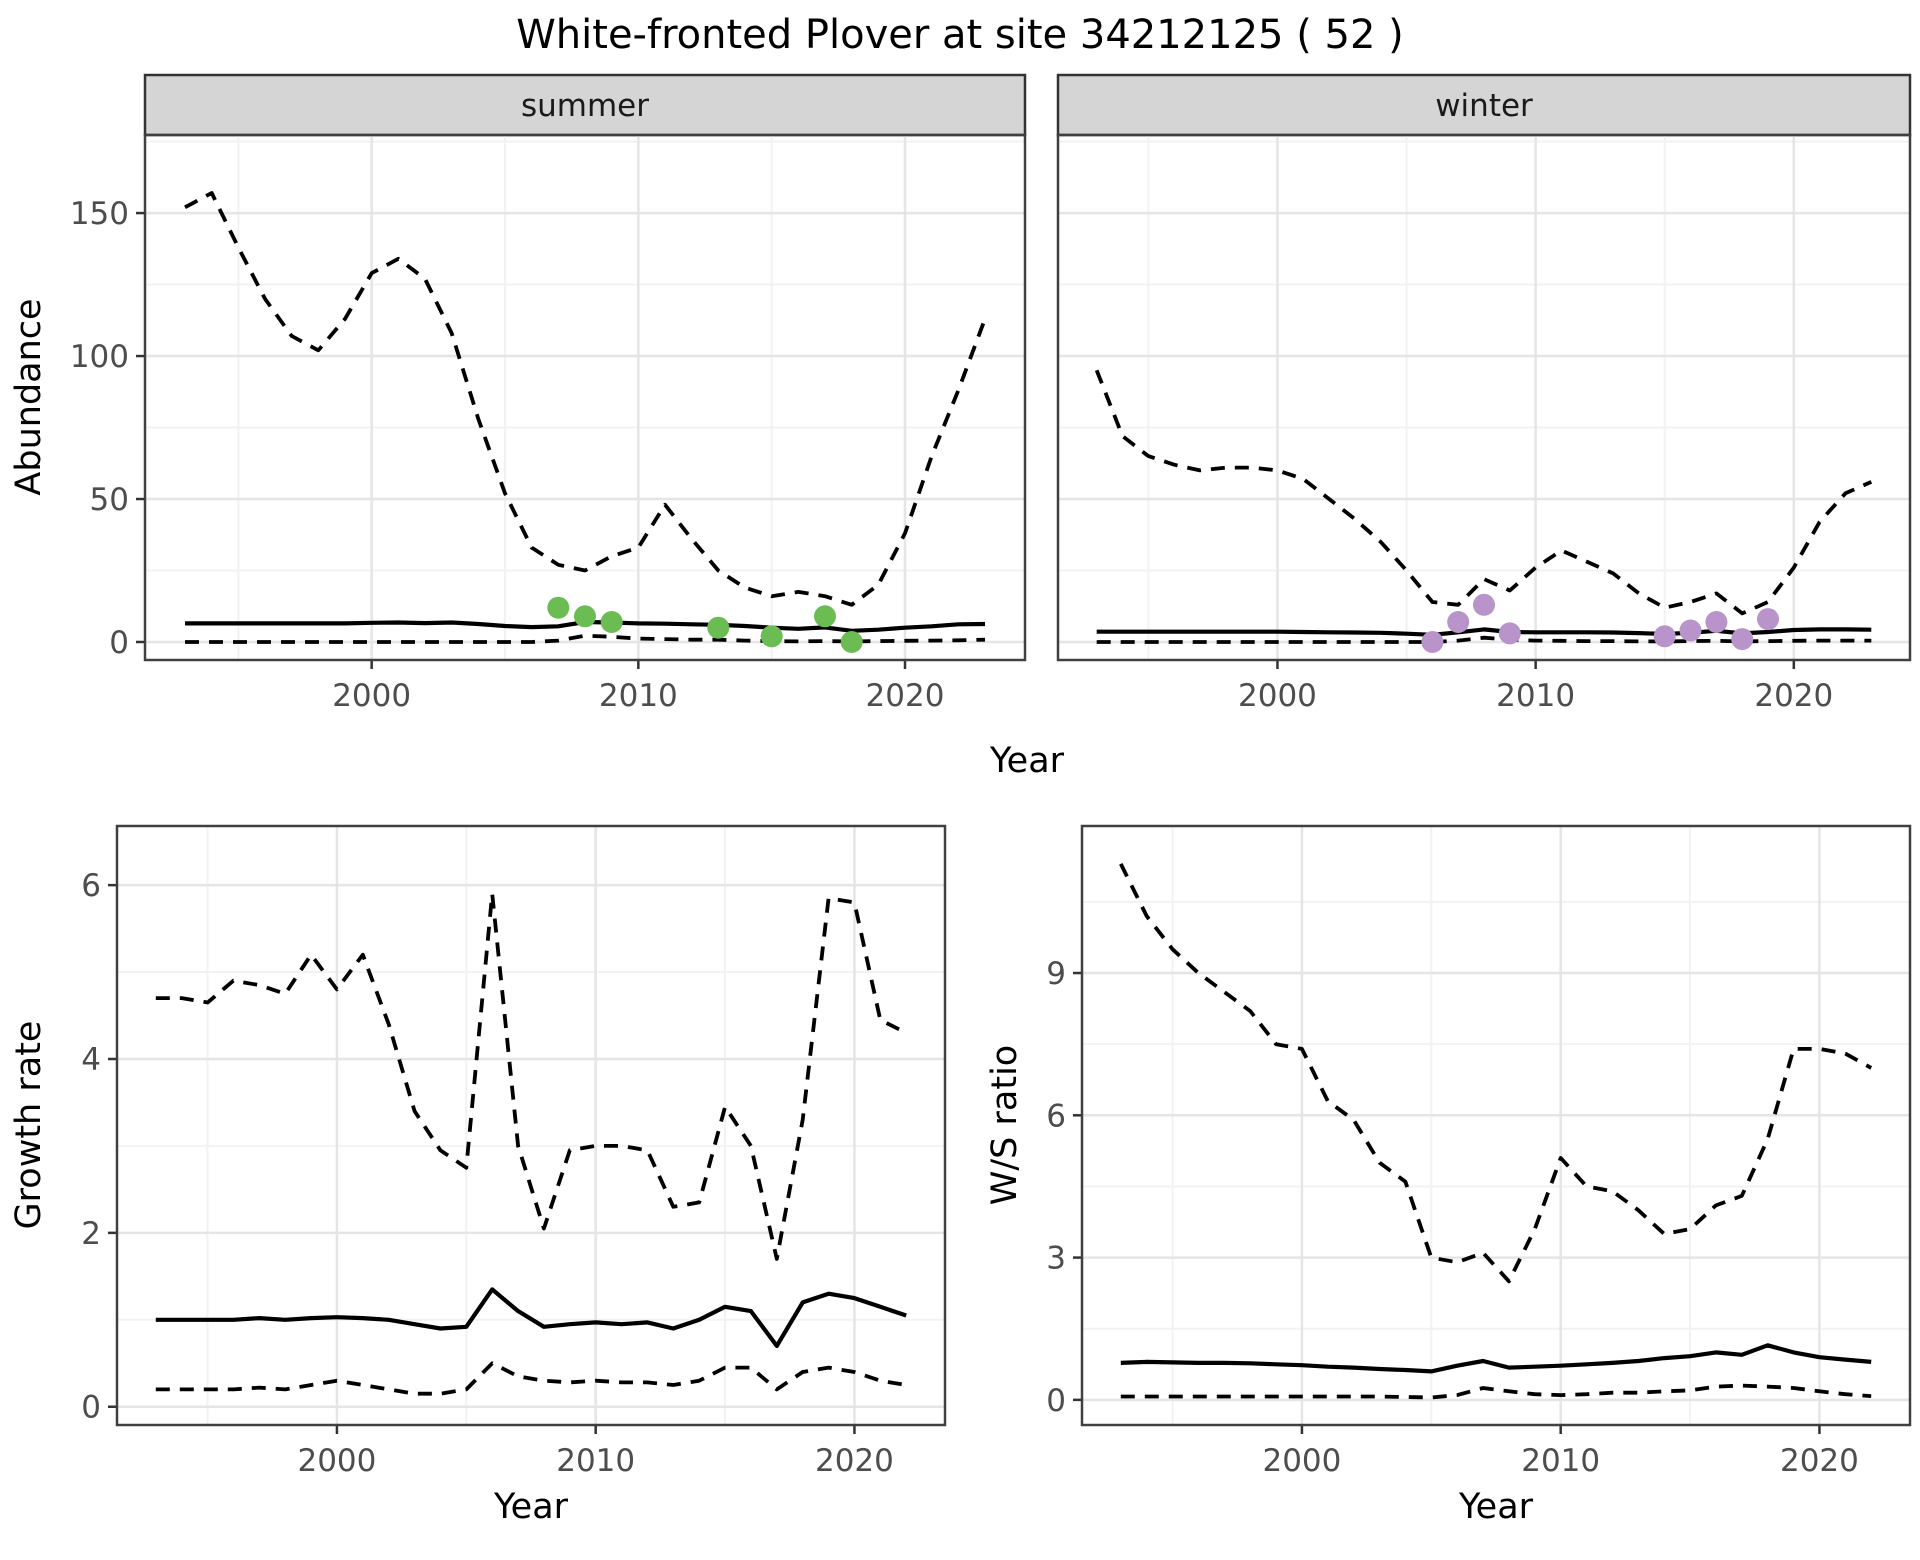 The image size is (1920, 1560). What do you see at coordinates (1484, 632) in the screenshot?
I see `abundance-winter-median-line` at bounding box center [1484, 632].